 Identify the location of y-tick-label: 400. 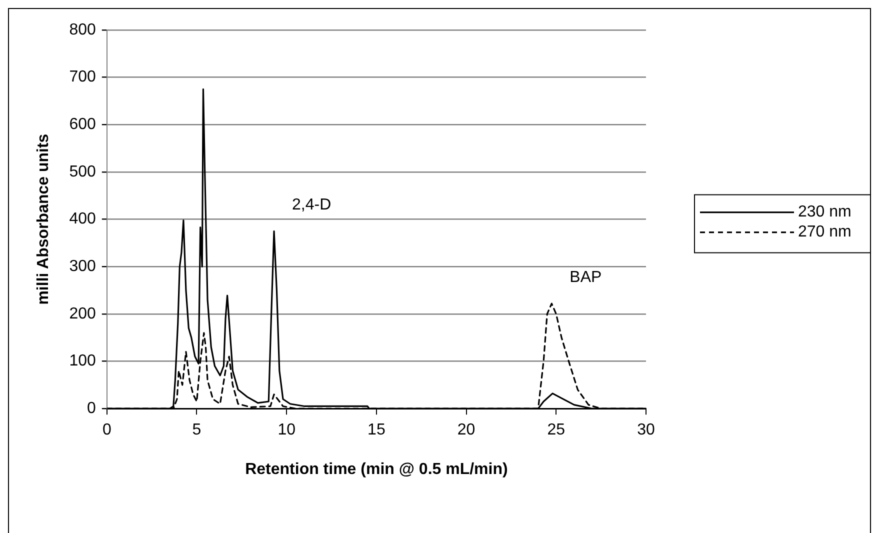
(82, 219).